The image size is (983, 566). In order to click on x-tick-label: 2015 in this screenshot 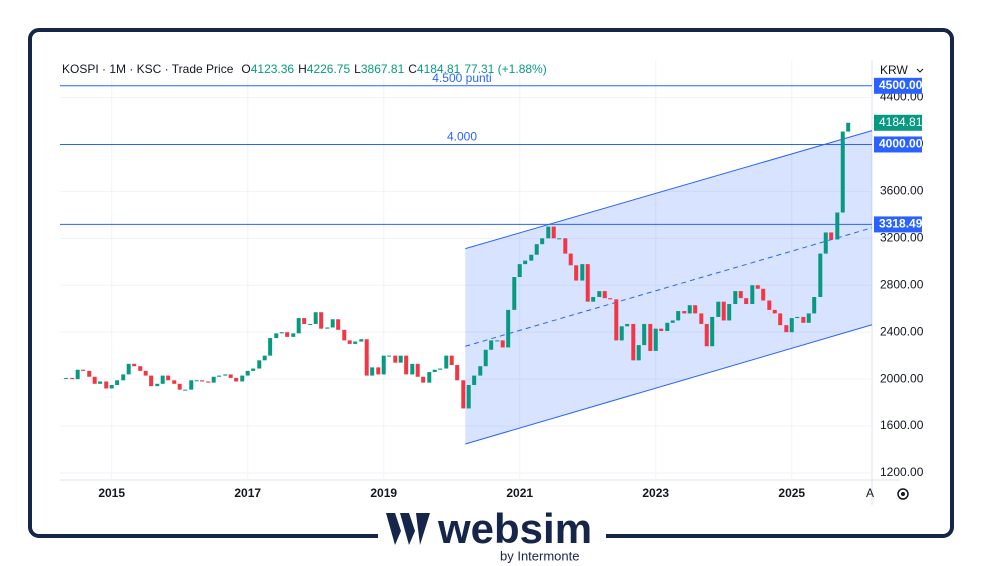, I will do `click(111, 493)`.